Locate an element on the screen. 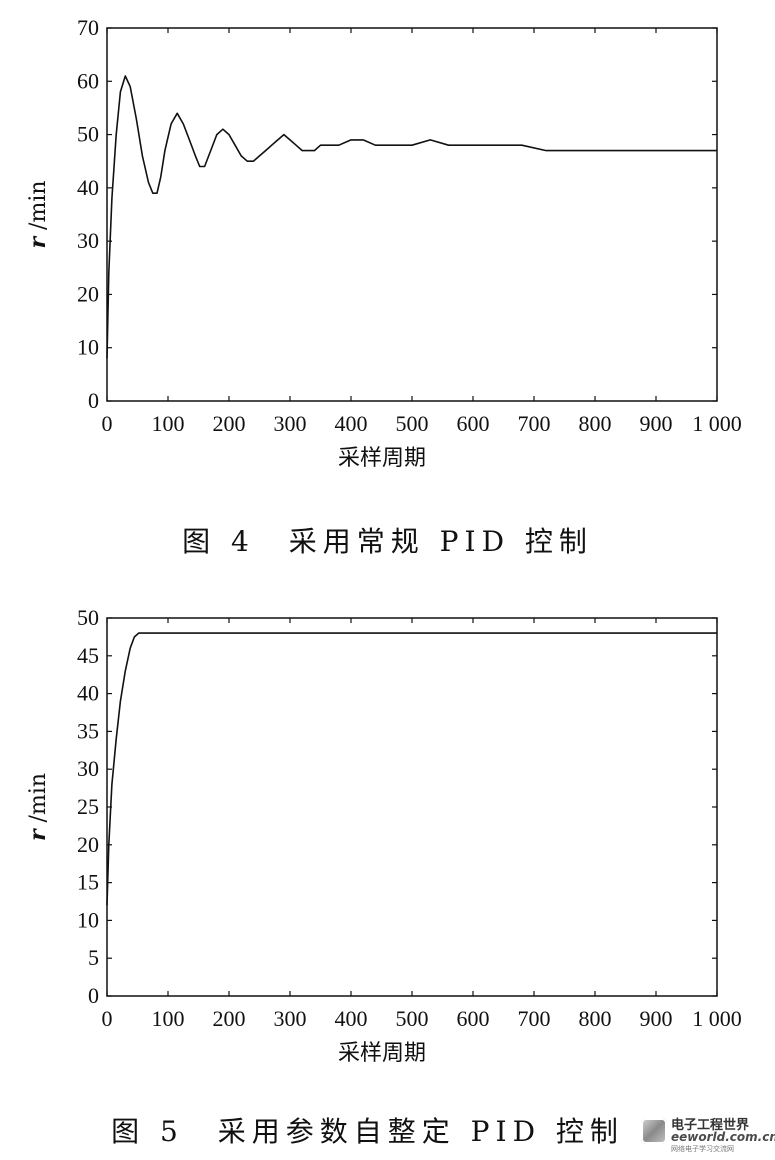 This screenshot has width=775, height=1160. chart2-xtick-label: 100 is located at coordinates (168, 1018).